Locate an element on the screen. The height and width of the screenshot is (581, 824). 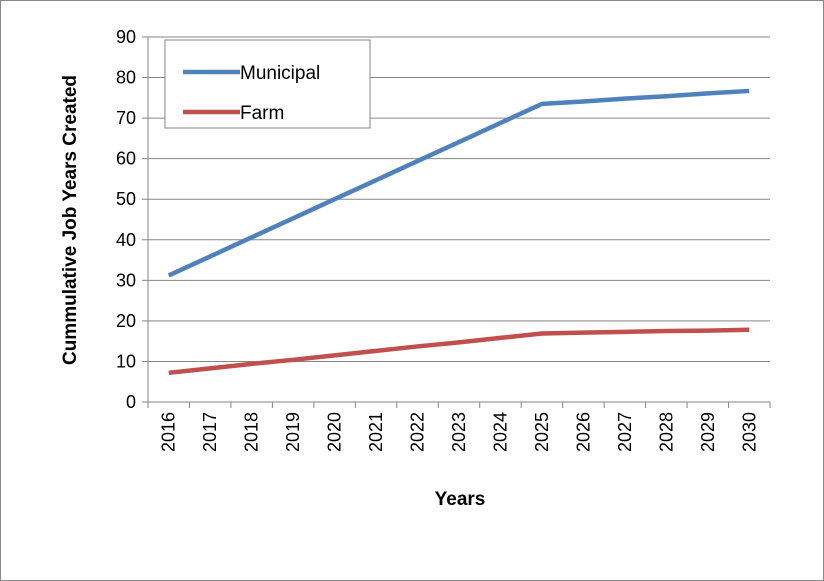
x-axis-label: Years is located at coordinates (460, 499).